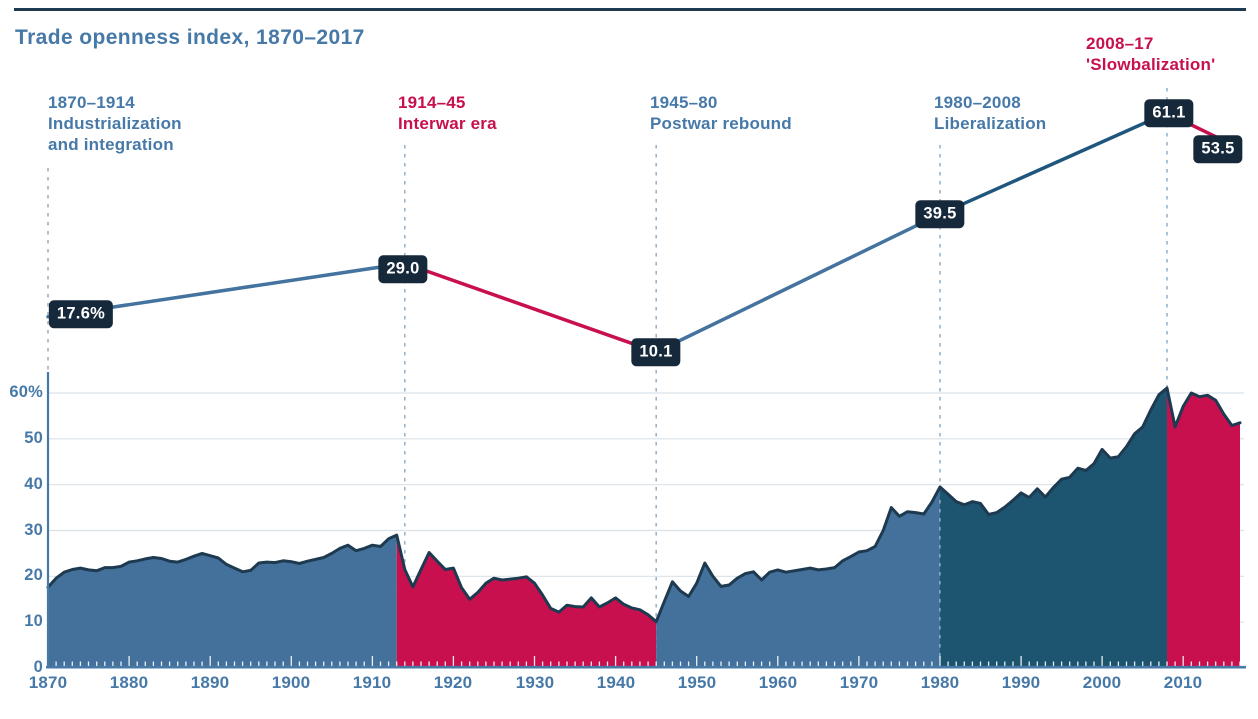 This screenshot has width=1258, height=719. What do you see at coordinates (1021, 682) in the screenshot?
I see `x-axis-label-1990: 1990` at bounding box center [1021, 682].